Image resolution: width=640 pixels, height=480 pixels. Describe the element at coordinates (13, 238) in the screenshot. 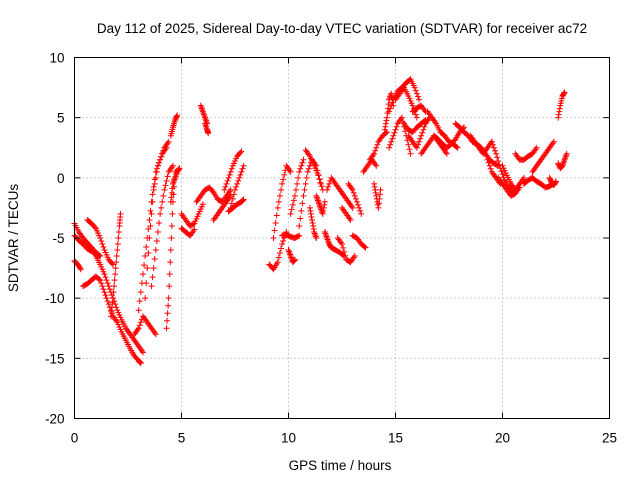

I see `y-axis-label: SDTVAR / TECUs` at that location.